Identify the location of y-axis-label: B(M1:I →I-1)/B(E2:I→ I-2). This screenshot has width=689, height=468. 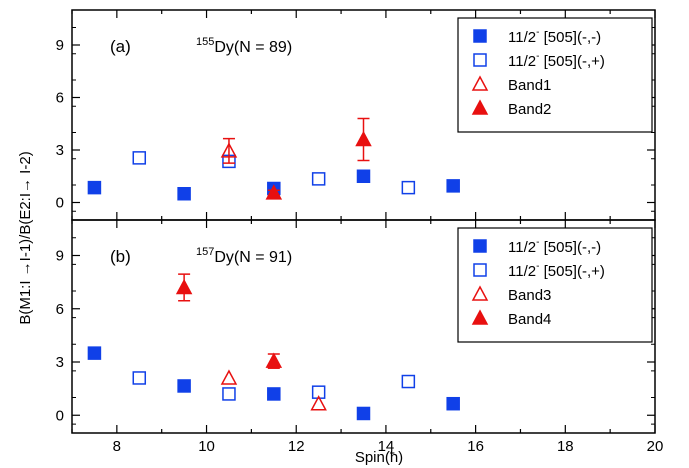
(25, 237).